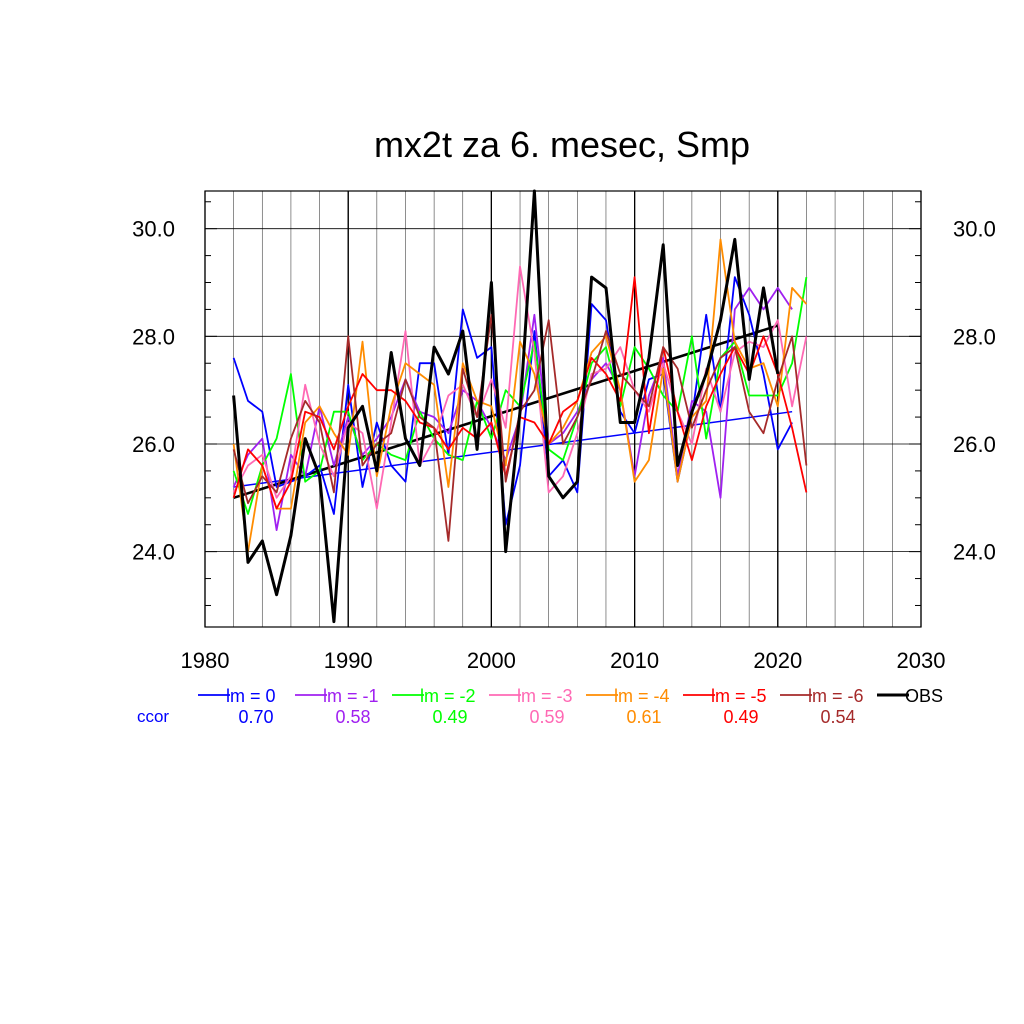 The width and height of the screenshot is (1024, 1024). What do you see at coordinates (924, 696) in the screenshot?
I see `legend-label: OBS` at bounding box center [924, 696].